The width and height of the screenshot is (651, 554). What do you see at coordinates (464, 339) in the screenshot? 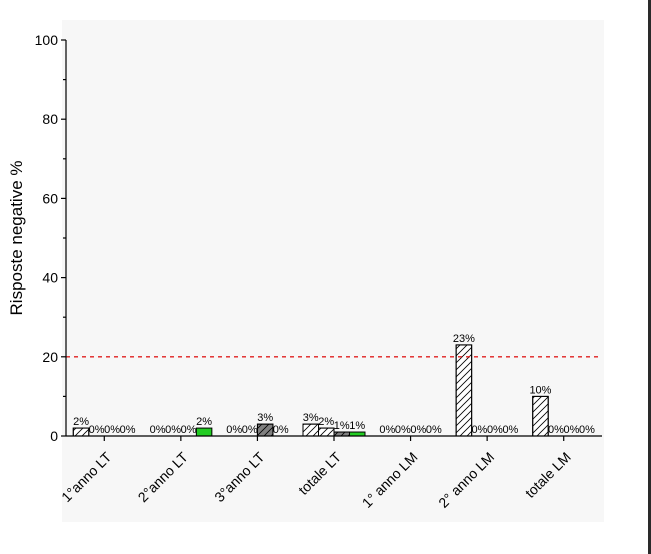
I see `data-label: 23%` at bounding box center [464, 339].